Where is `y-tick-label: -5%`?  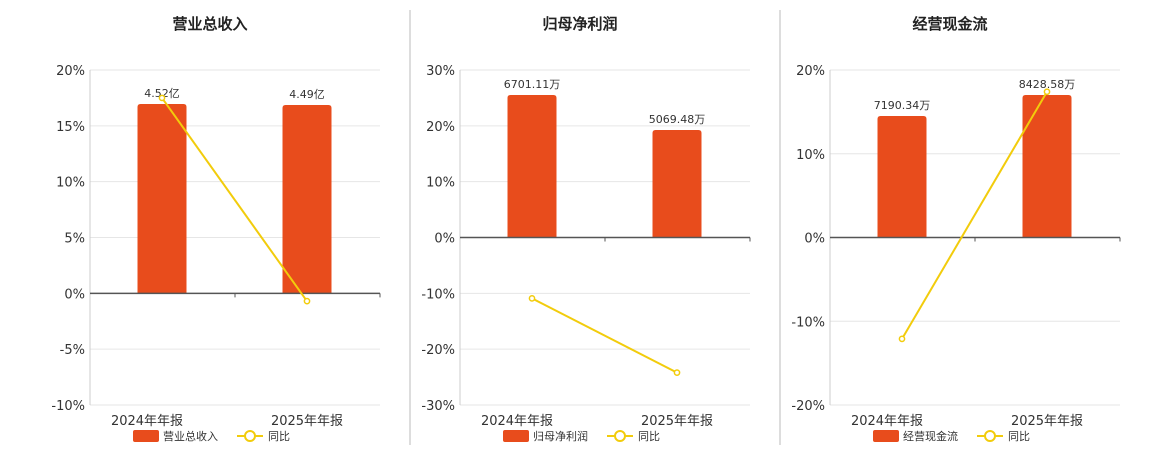 y-tick-label: -5% is located at coordinates (72, 350).